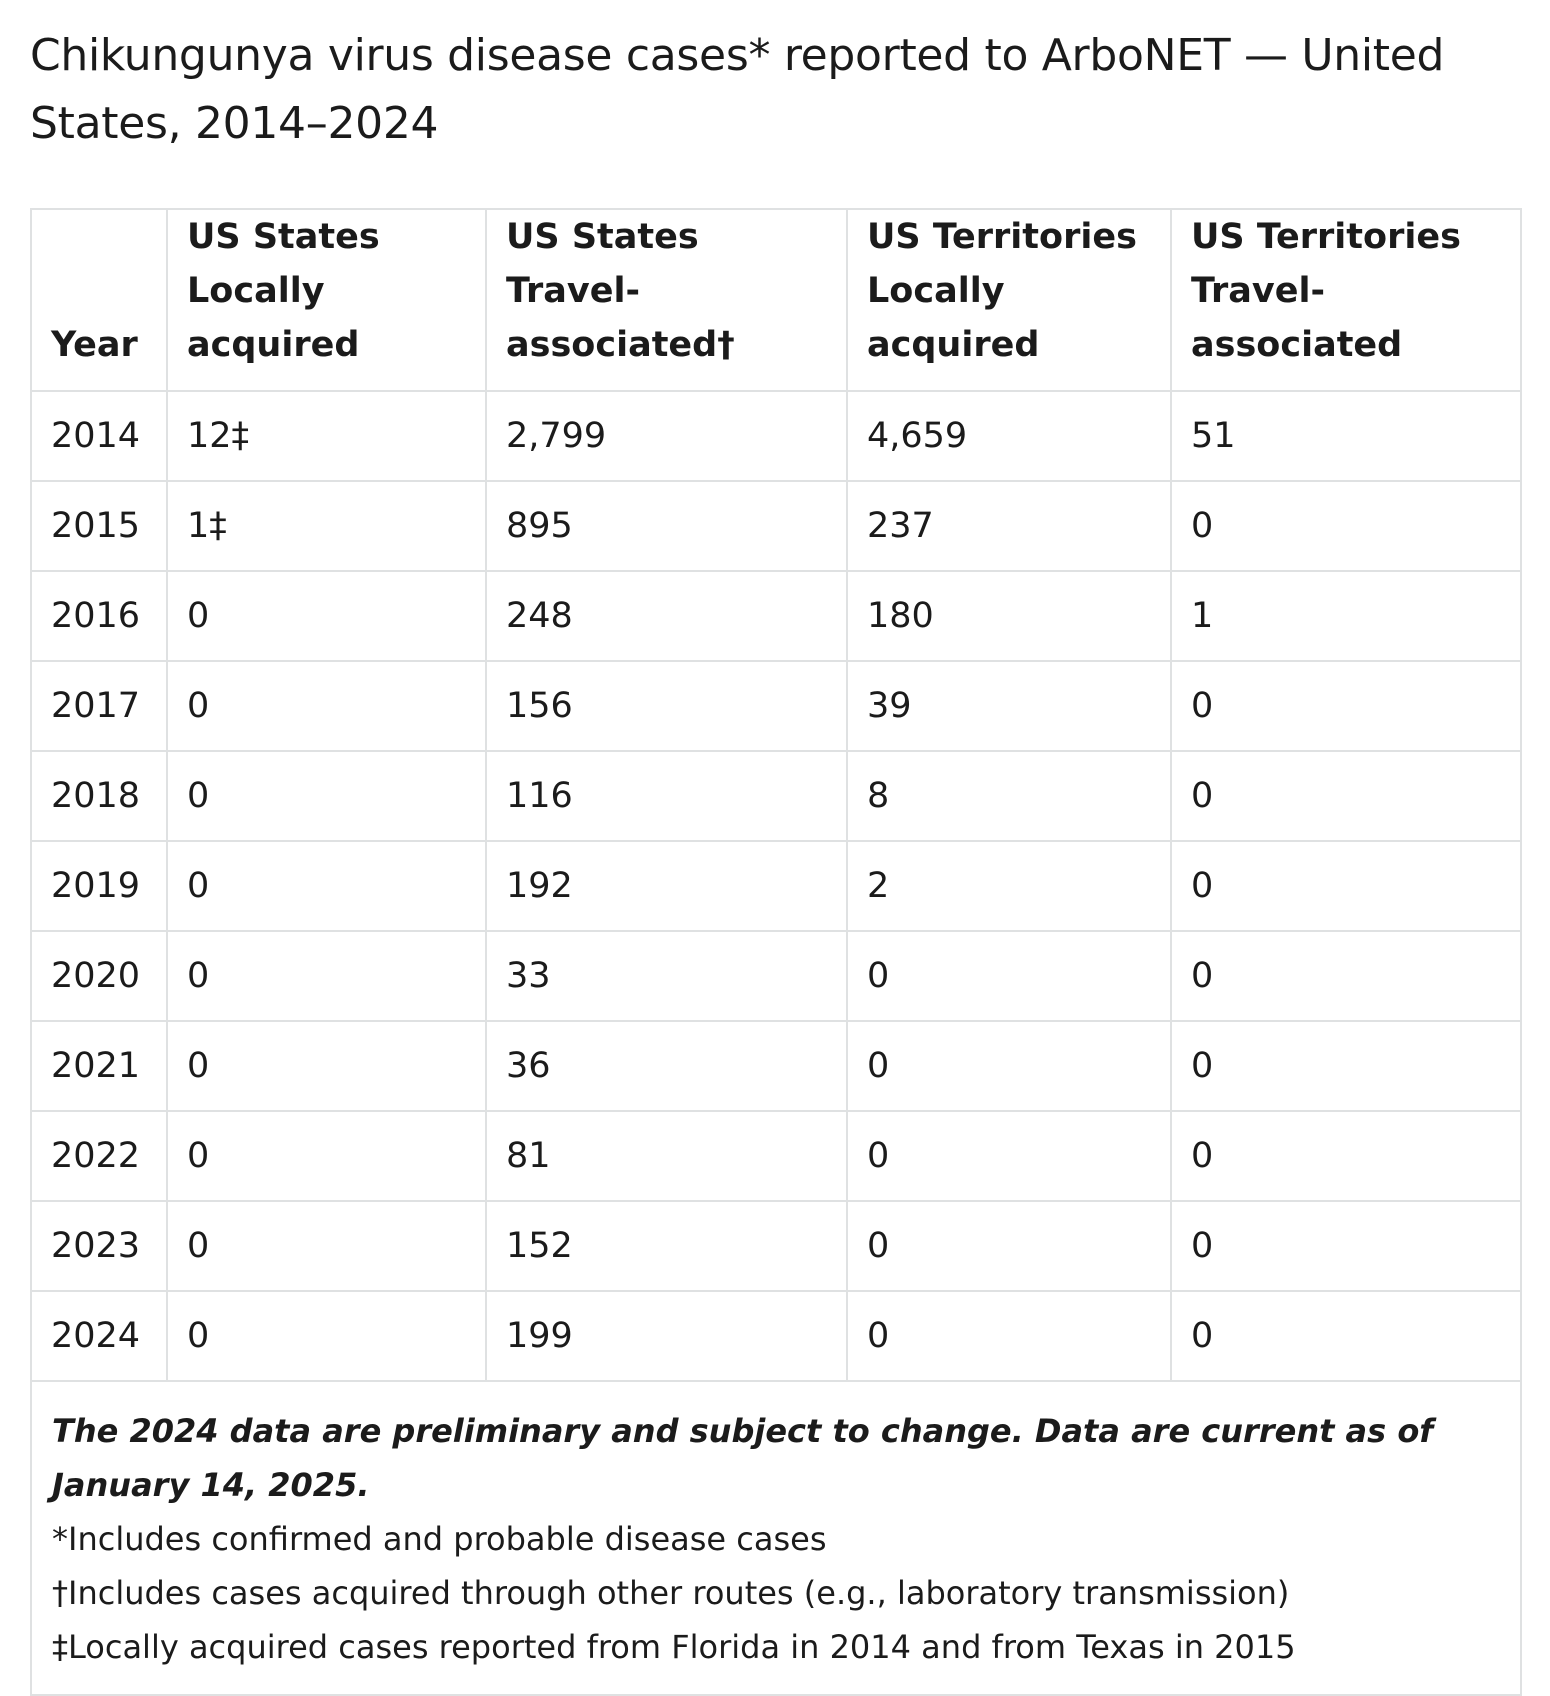  I want to click on header-us-states-local: US States Locally acquired, so click(326, 300).